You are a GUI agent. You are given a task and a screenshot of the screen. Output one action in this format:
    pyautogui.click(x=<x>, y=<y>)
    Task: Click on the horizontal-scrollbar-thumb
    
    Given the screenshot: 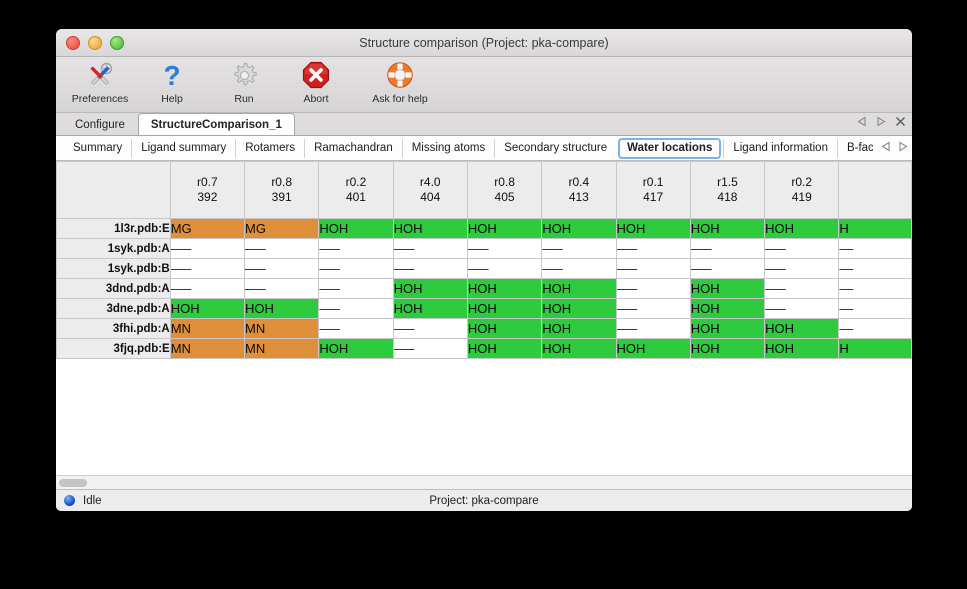 What is the action you would take?
    pyautogui.click(x=73, y=482)
    